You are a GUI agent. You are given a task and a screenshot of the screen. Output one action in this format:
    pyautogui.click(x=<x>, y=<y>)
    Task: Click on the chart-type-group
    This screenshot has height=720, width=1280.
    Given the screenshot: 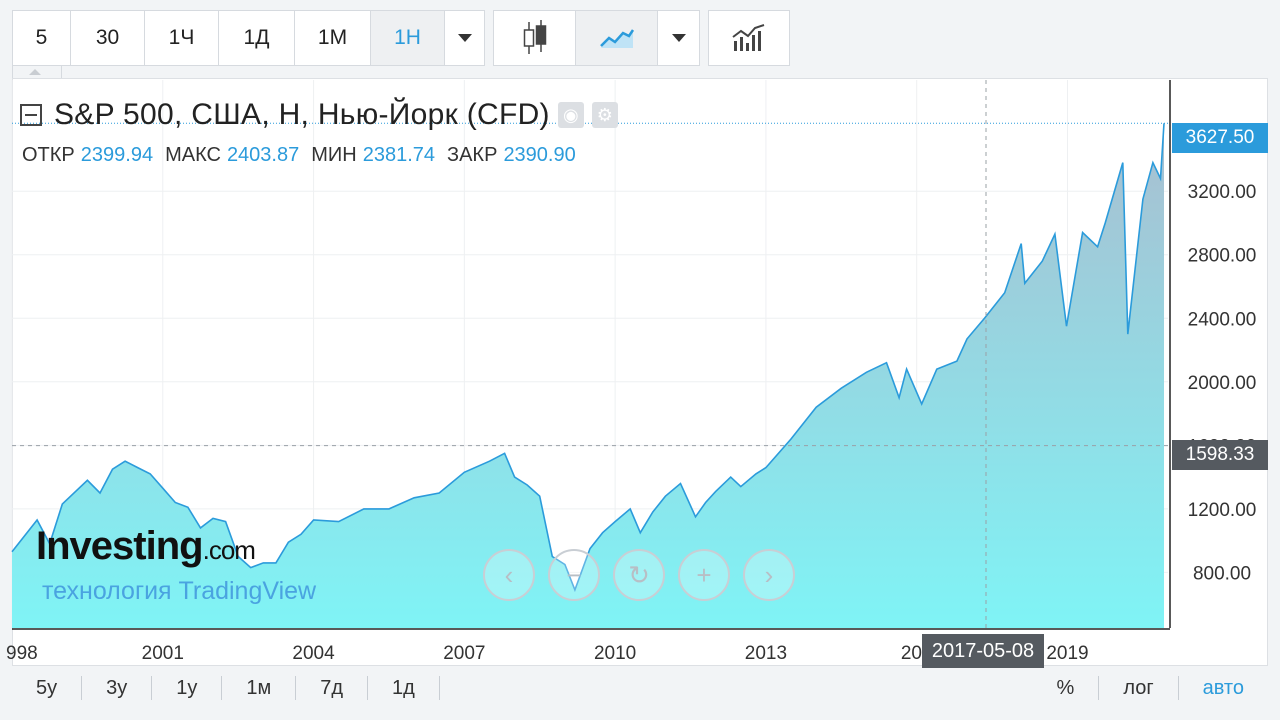 What is the action you would take?
    pyautogui.click(x=596, y=38)
    